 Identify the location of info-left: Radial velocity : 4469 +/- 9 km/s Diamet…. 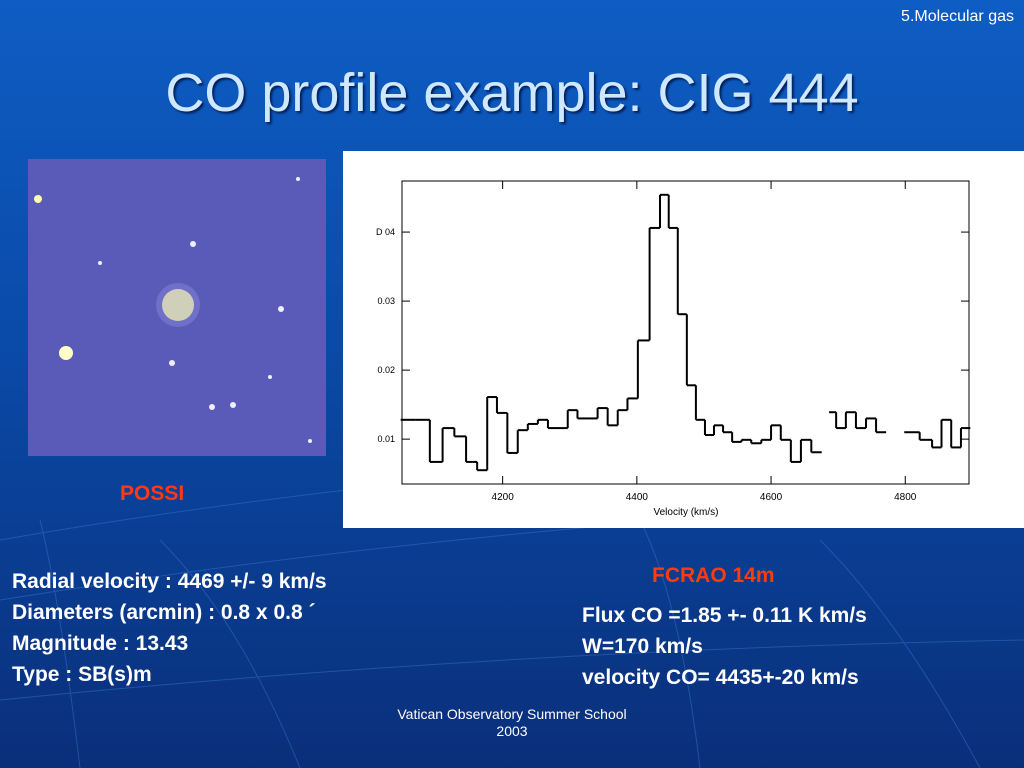
(169, 628).